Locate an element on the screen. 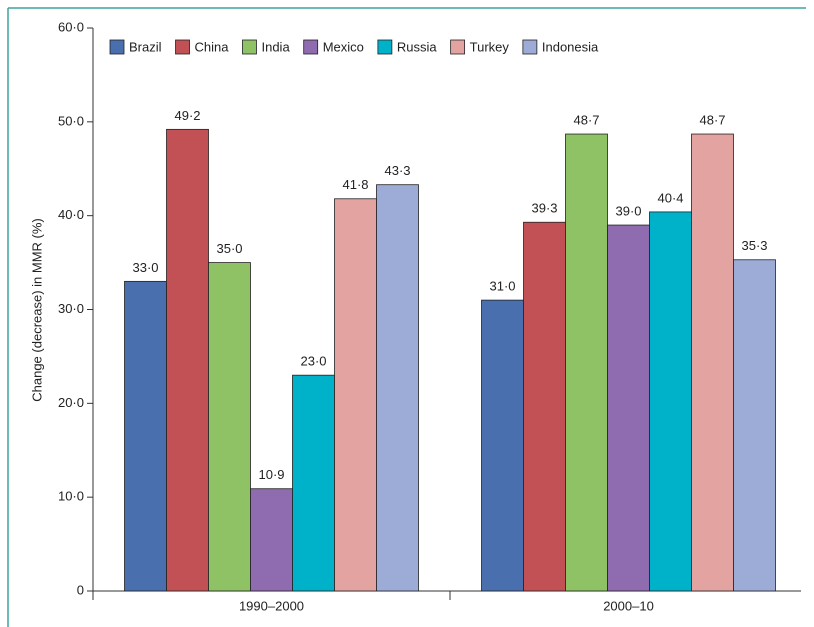  legend-label: Turkey is located at coordinates (490, 46).